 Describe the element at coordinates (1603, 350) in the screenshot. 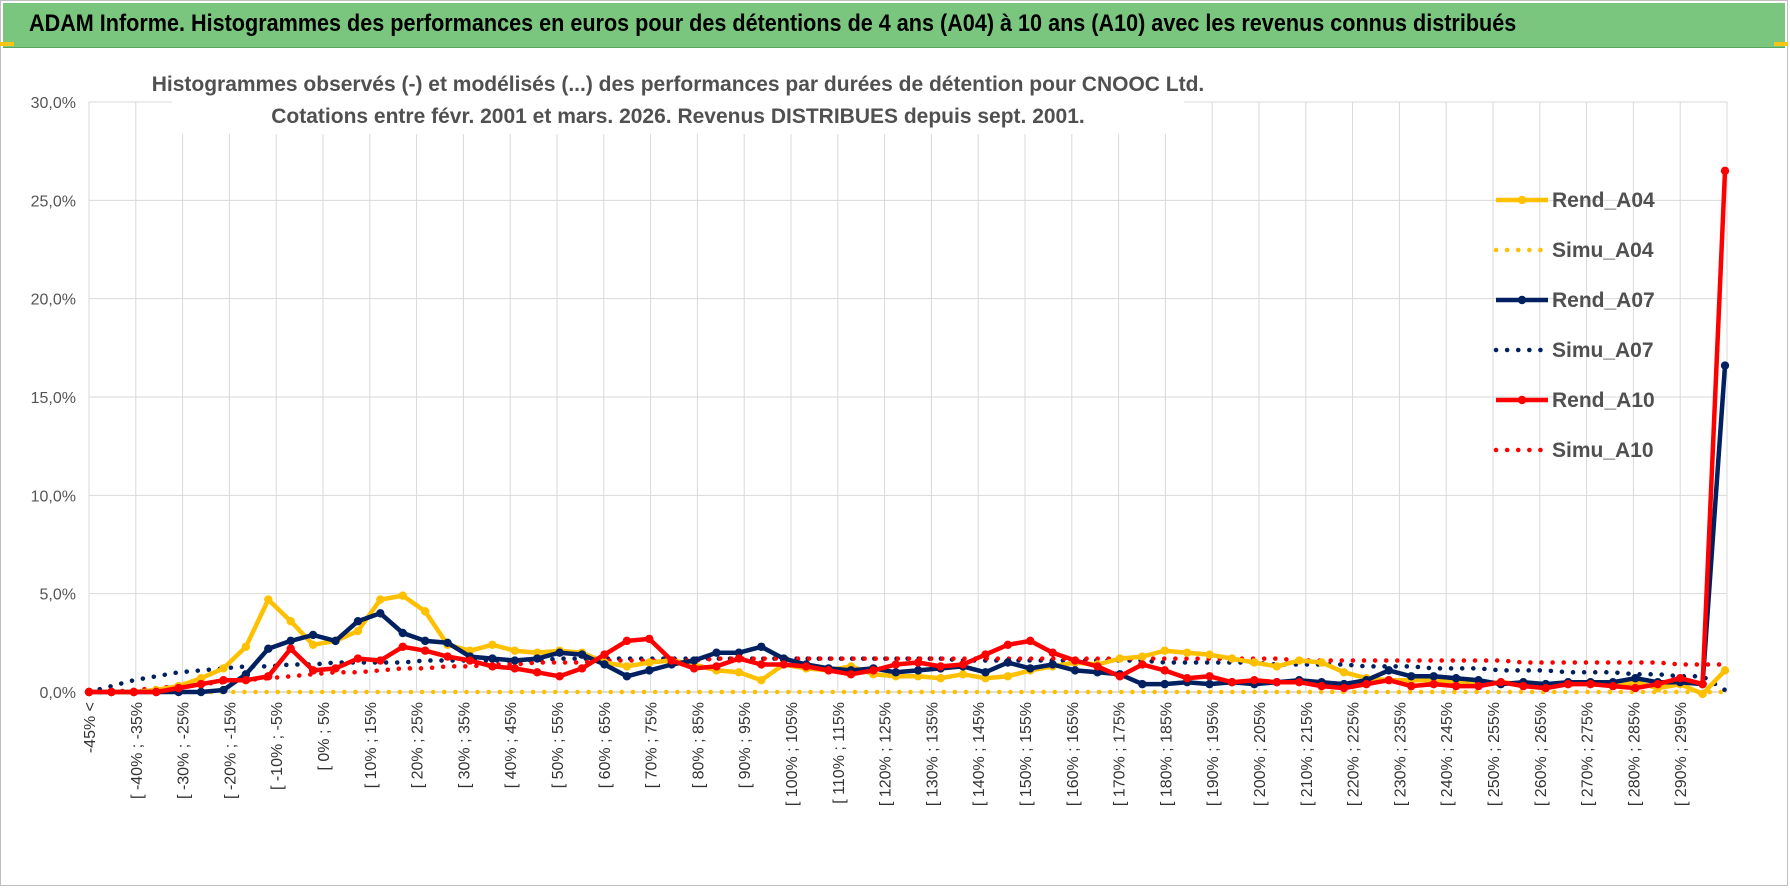

I see `legend-label-Simu_A07: Simu_A07` at that location.